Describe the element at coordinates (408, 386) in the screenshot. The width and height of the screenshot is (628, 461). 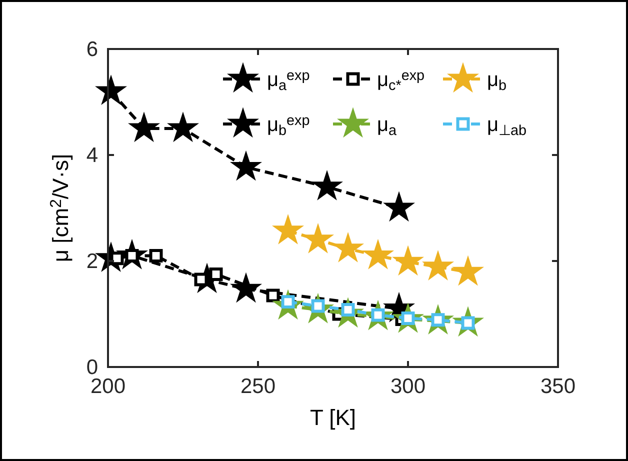
I see `x-tick-label: 300` at that location.